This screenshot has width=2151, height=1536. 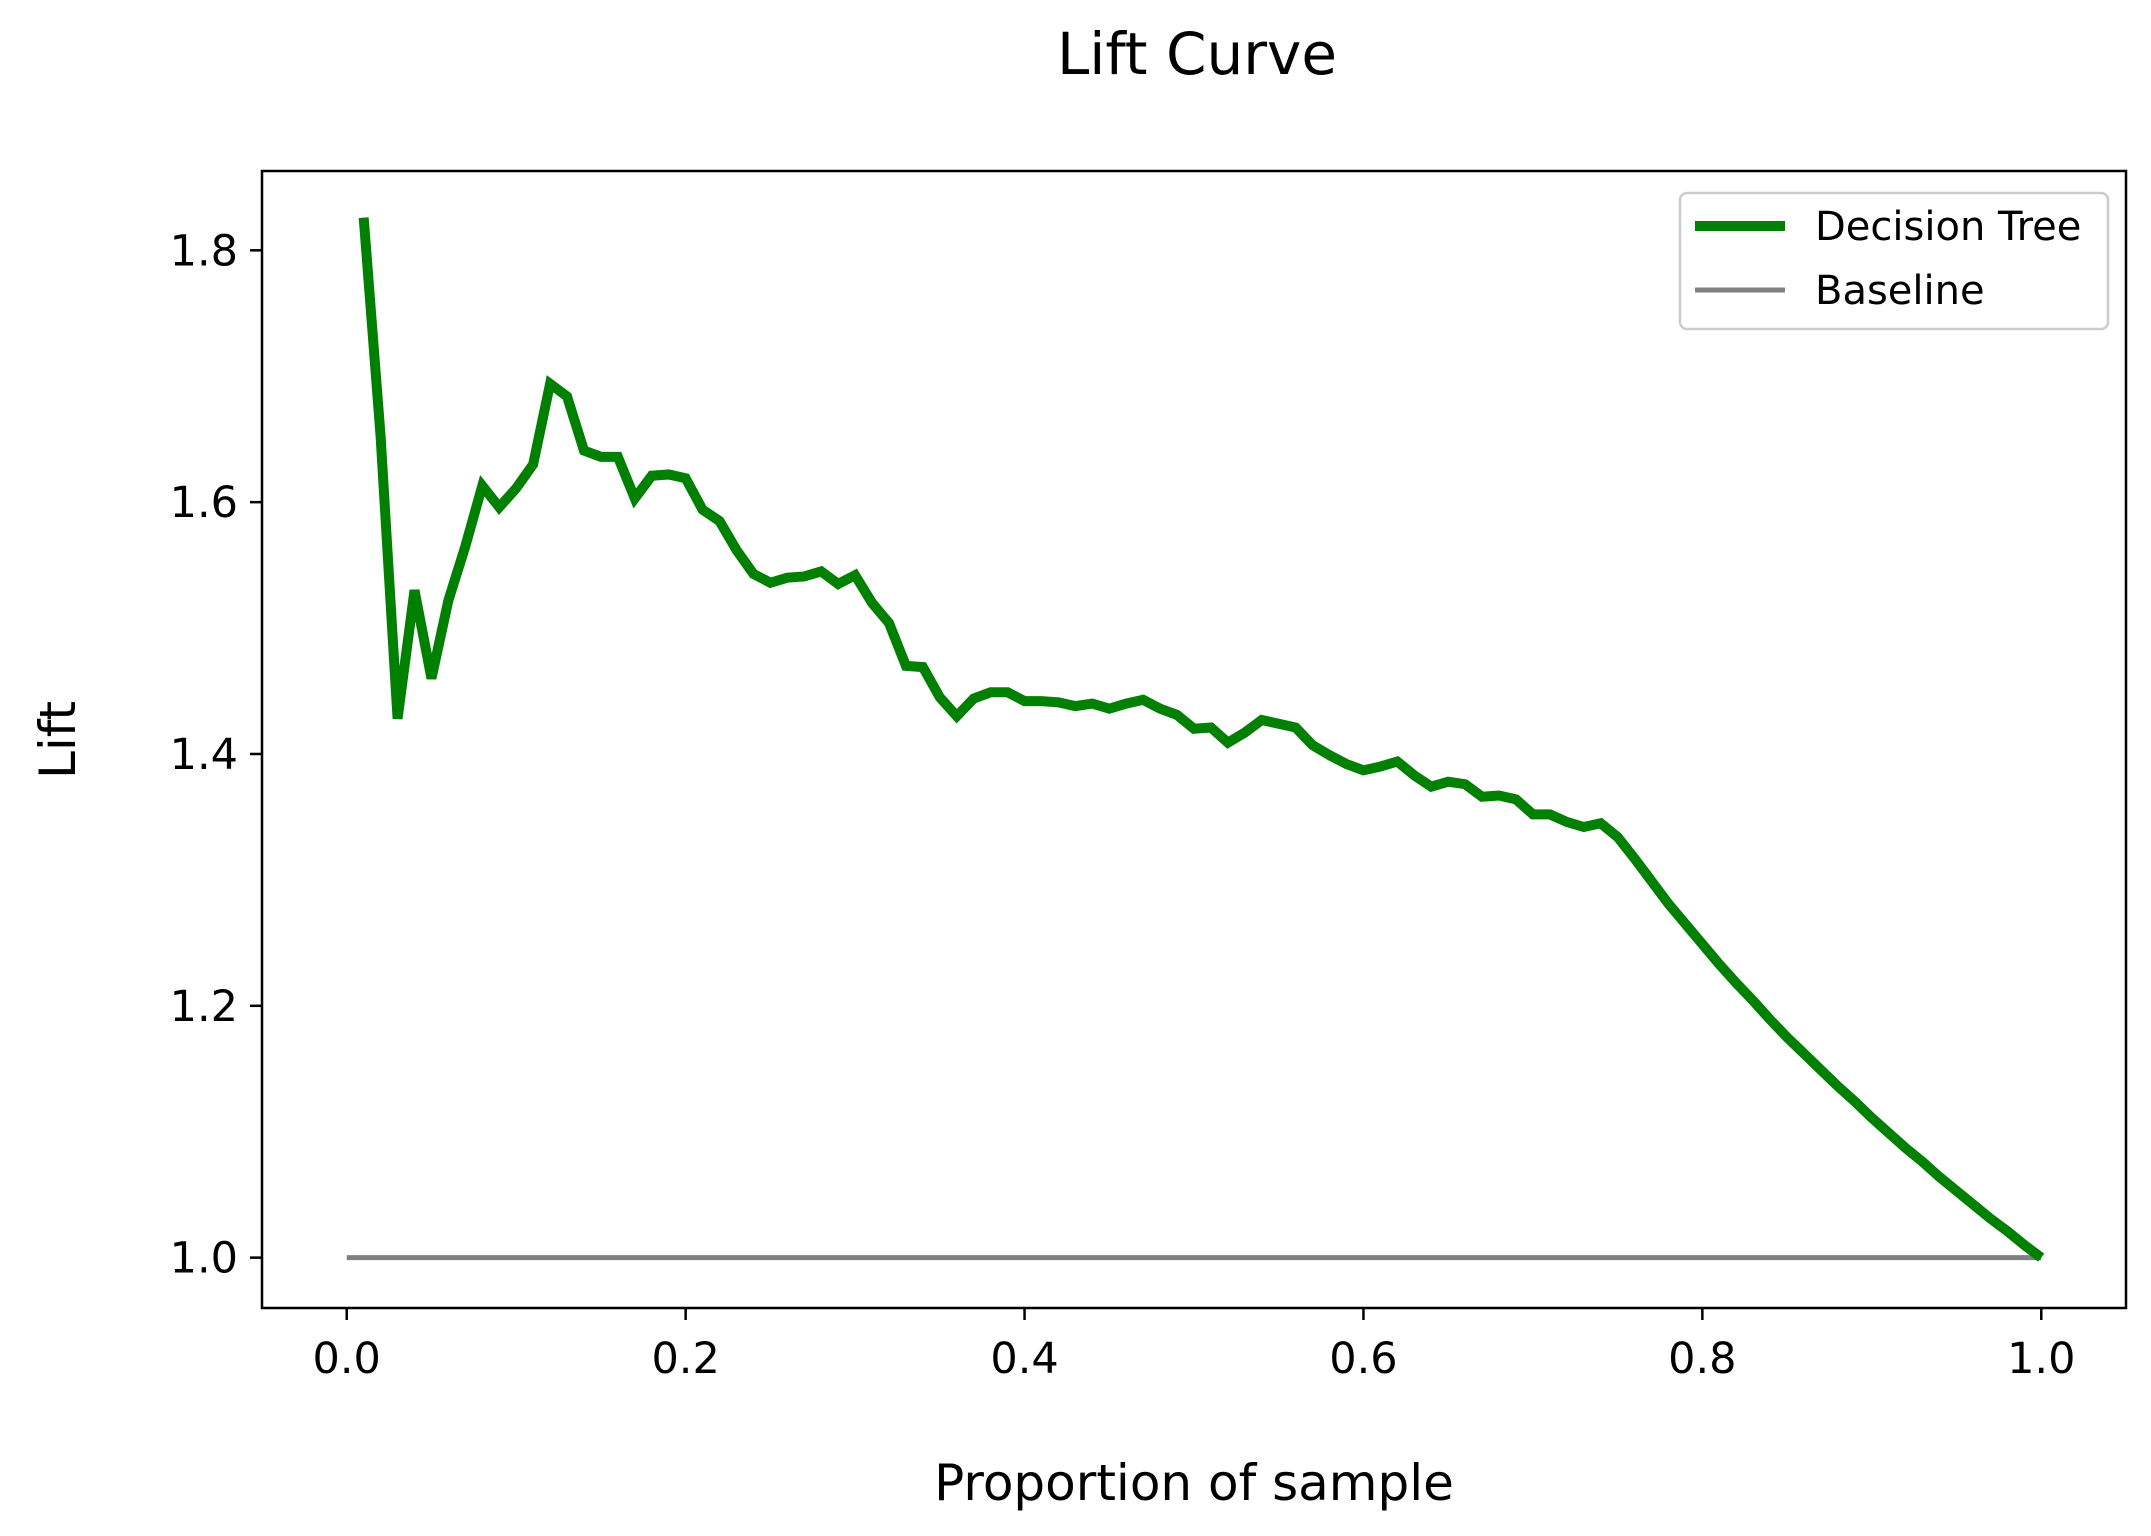 What do you see at coordinates (1194, 1483) in the screenshot?
I see `x-axis-label: Proportion of sample` at bounding box center [1194, 1483].